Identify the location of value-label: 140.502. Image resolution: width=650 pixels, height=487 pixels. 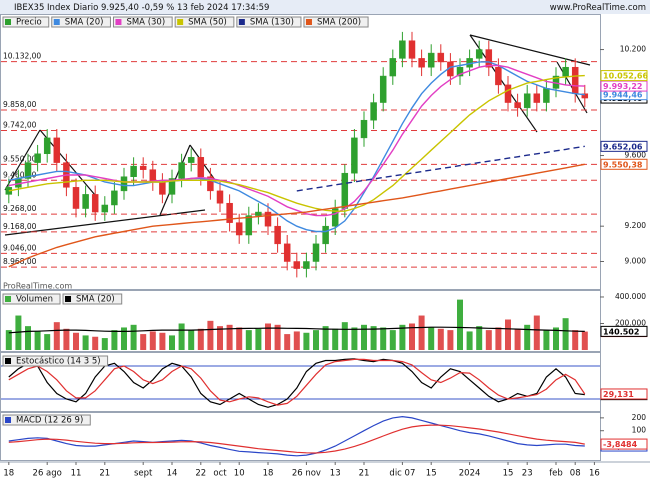
(621, 331).